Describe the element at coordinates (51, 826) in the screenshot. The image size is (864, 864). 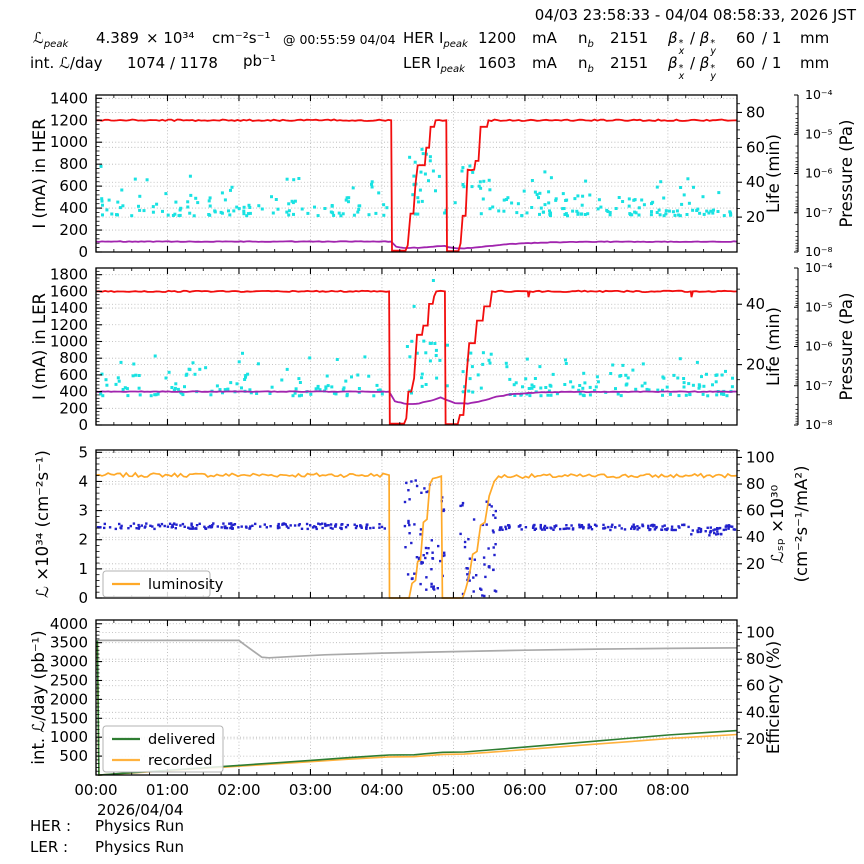
I see `her-run-label: HER :` at that location.